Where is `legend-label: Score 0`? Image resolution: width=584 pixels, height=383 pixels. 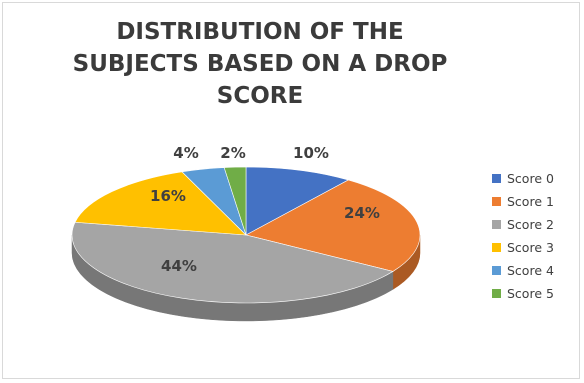 legend-label: Score 0 is located at coordinates (530, 178).